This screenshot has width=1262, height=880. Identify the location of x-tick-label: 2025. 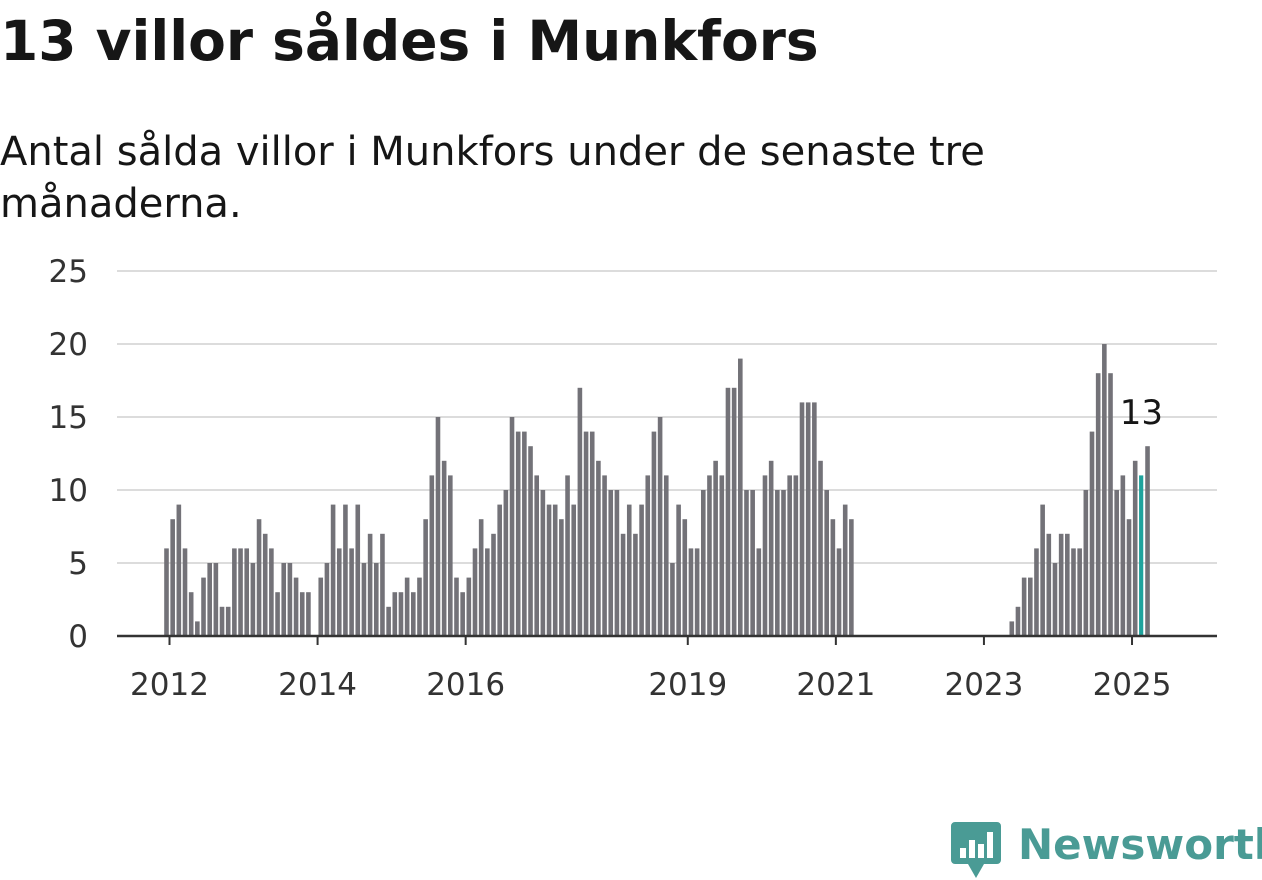
(1132, 685).